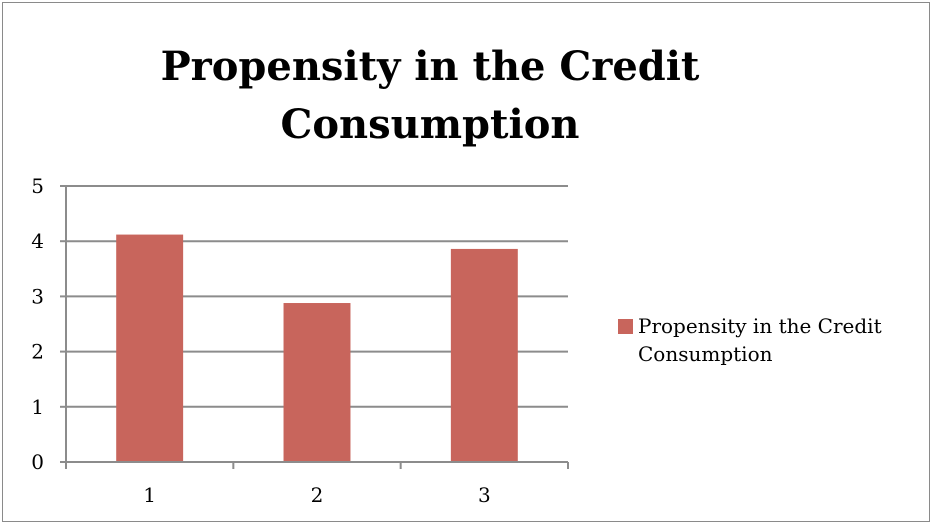  What do you see at coordinates (37, 186) in the screenshot?
I see `y-tick-label: 5` at bounding box center [37, 186].